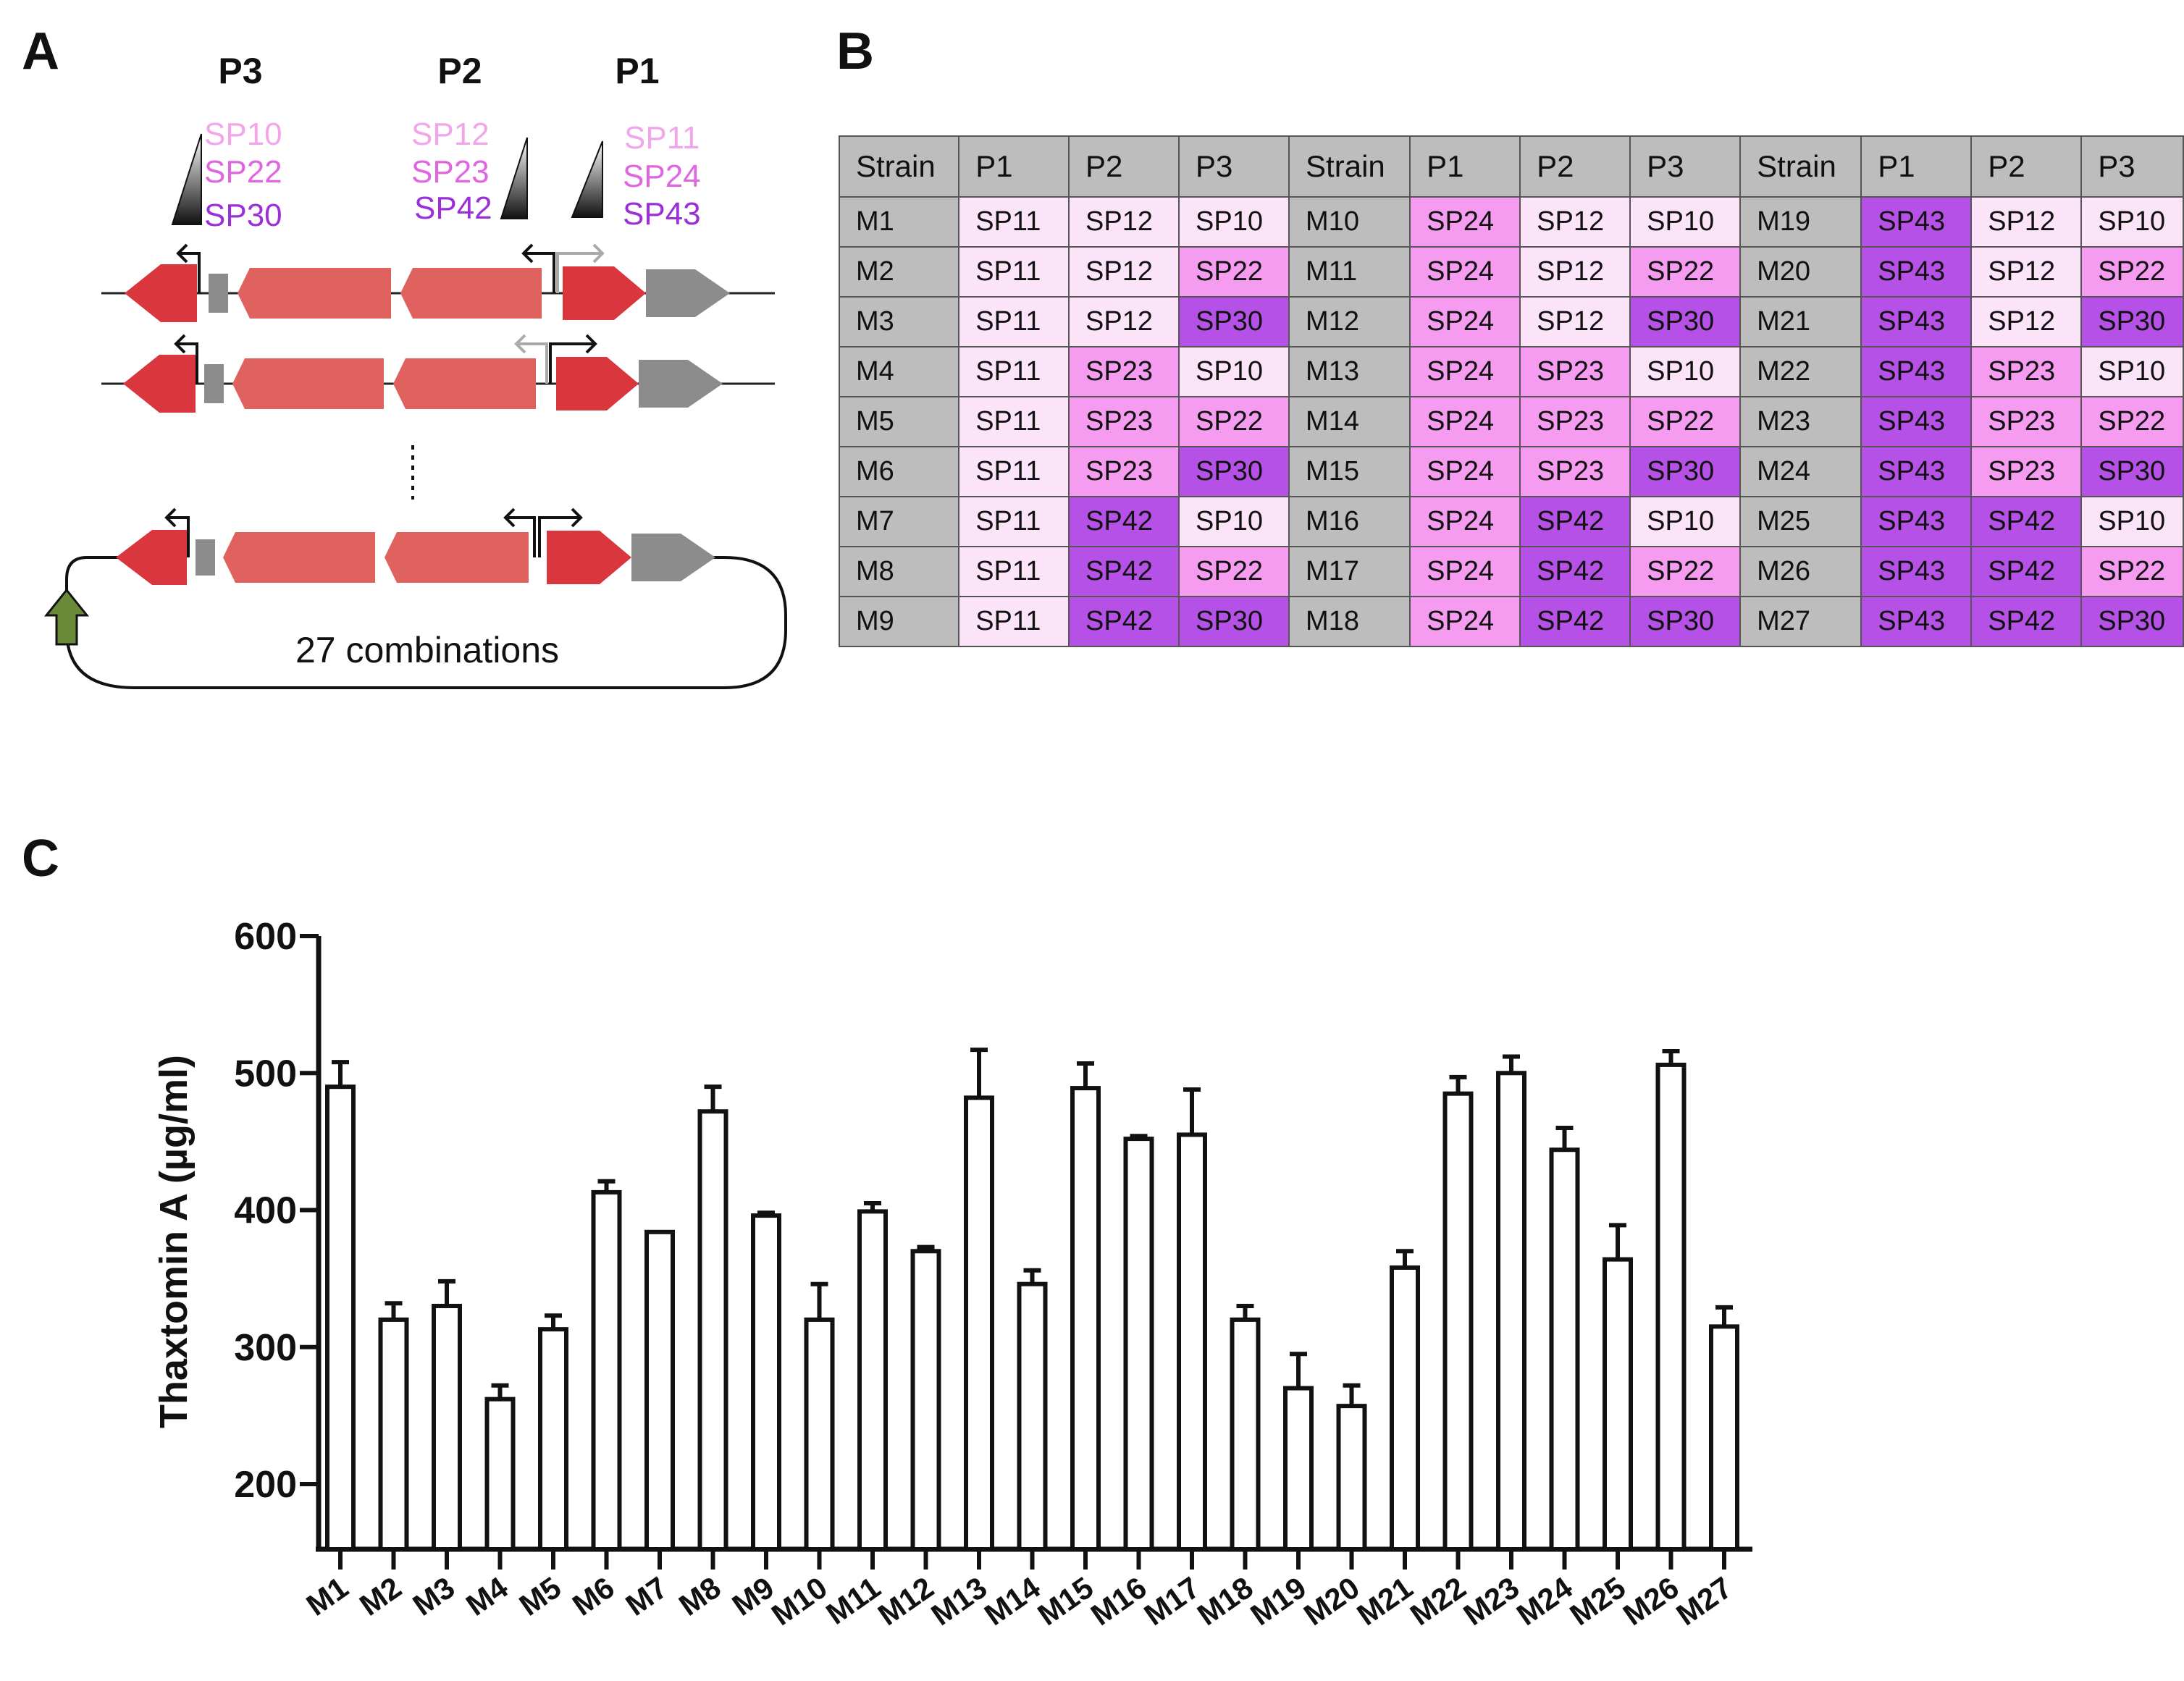  I want to click on bar-M23, so click(1511, 1311).